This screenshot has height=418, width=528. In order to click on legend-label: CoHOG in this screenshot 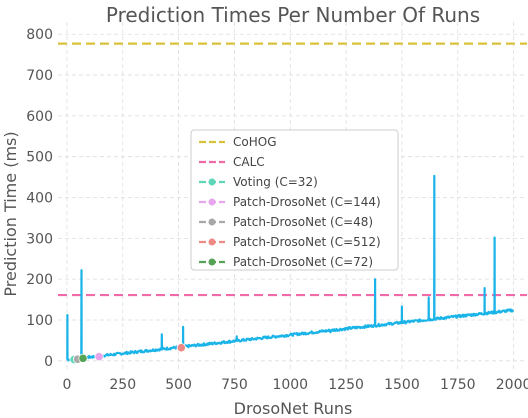, I will do `click(255, 142)`.